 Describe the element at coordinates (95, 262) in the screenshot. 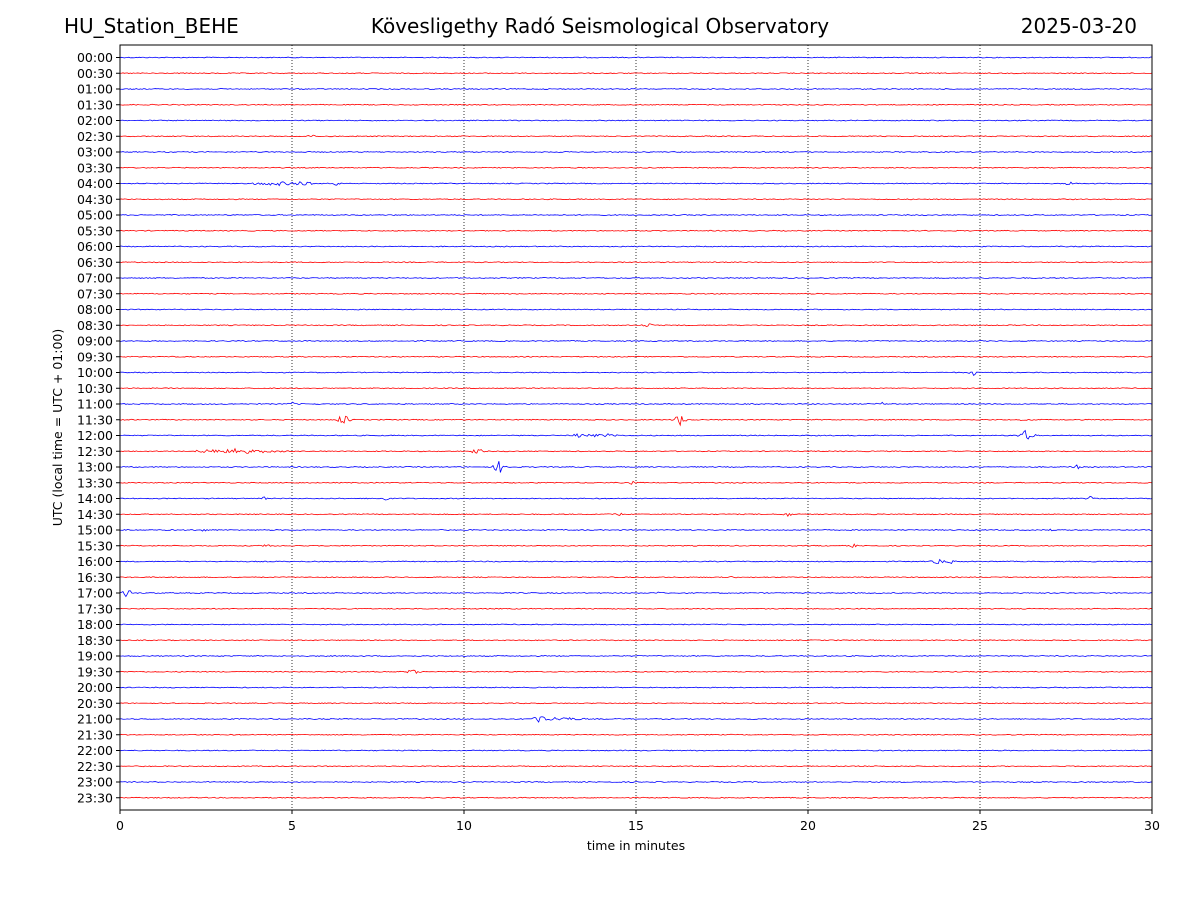

I see `y-tick-label: 06:30` at that location.